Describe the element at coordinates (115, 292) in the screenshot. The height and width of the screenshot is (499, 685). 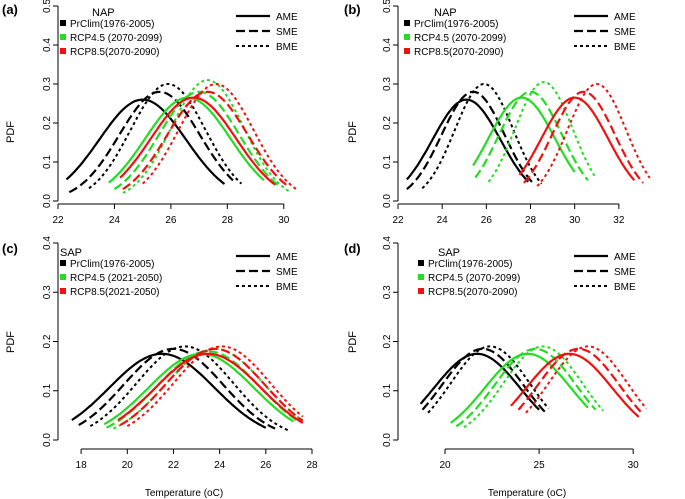
I see `legend-series-label: RCP8.5(2021-2050)` at that location.